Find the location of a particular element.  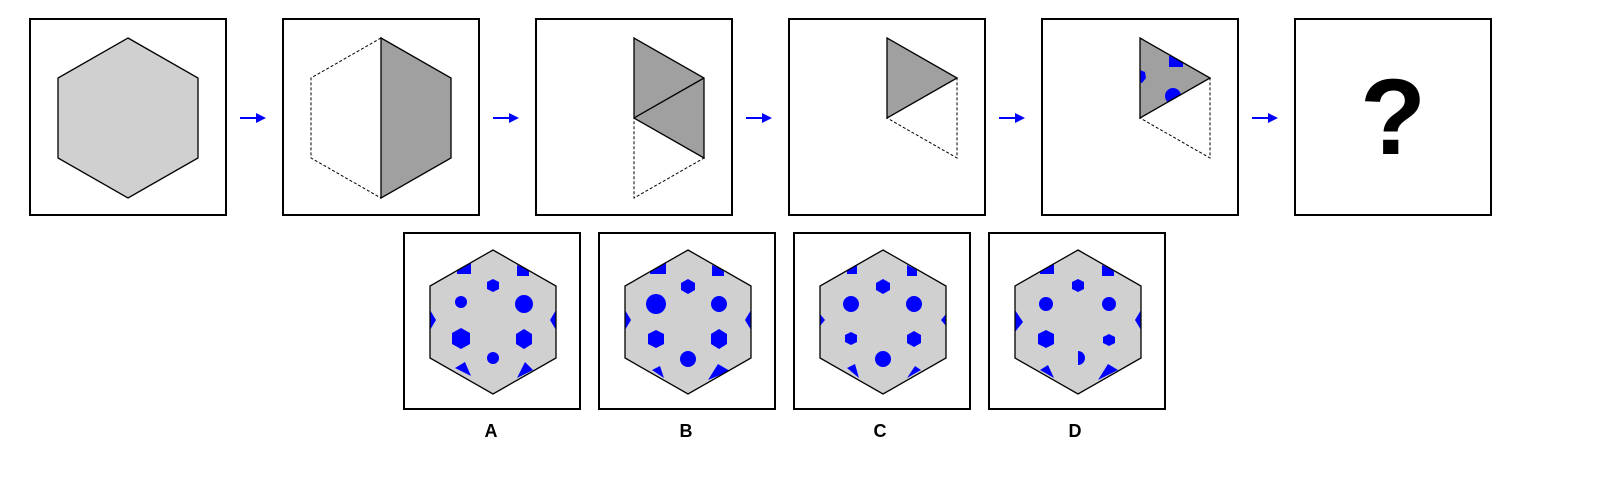

step-3-fold-figure is located at coordinates (669, 117).